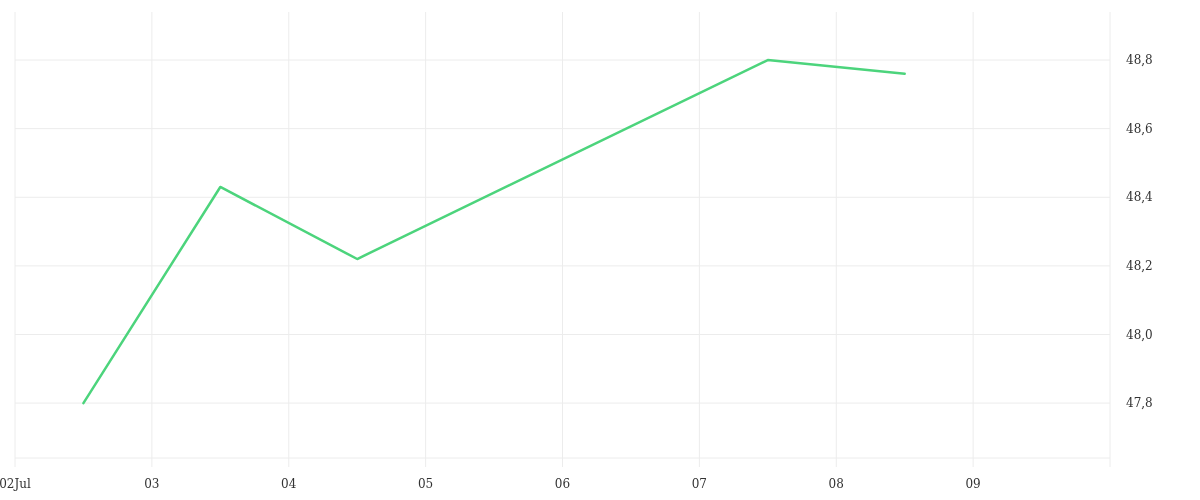 This screenshot has height=500, width=1200. I want to click on x-tick-label: 04, so click(289, 484).